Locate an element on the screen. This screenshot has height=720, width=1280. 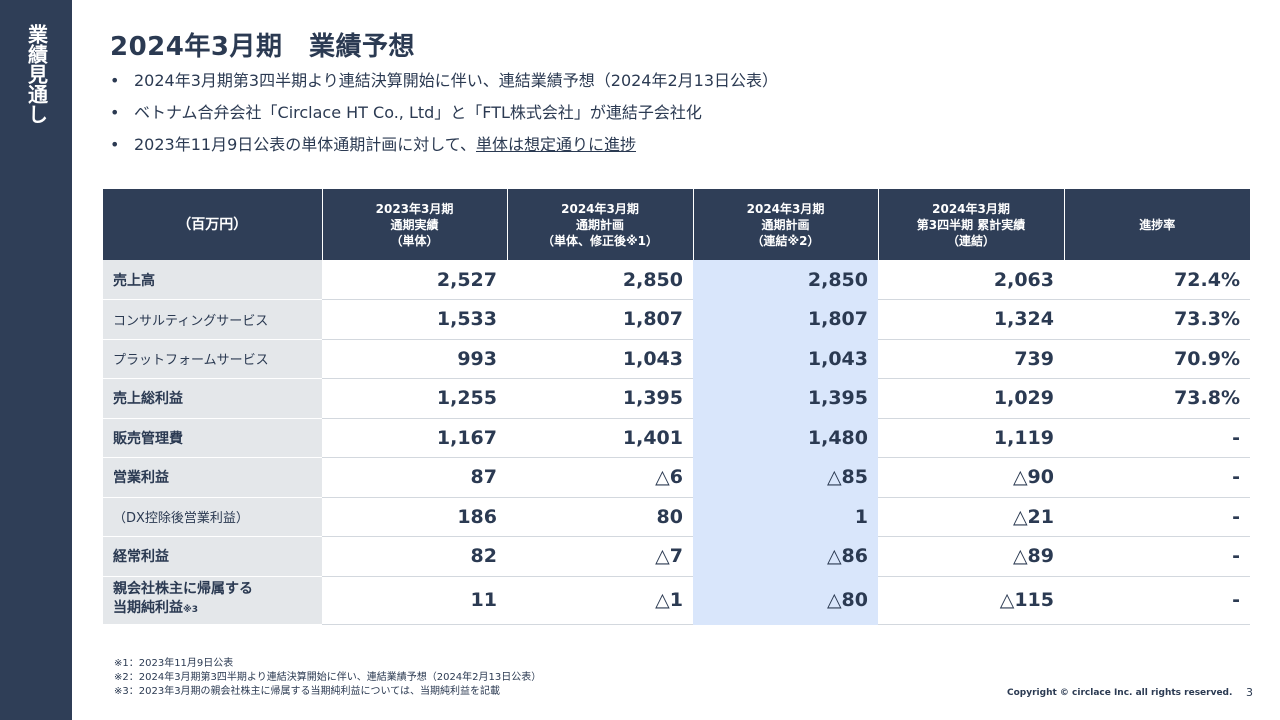
row-label-line: 当期純利益※3 is located at coordinates (212, 609).